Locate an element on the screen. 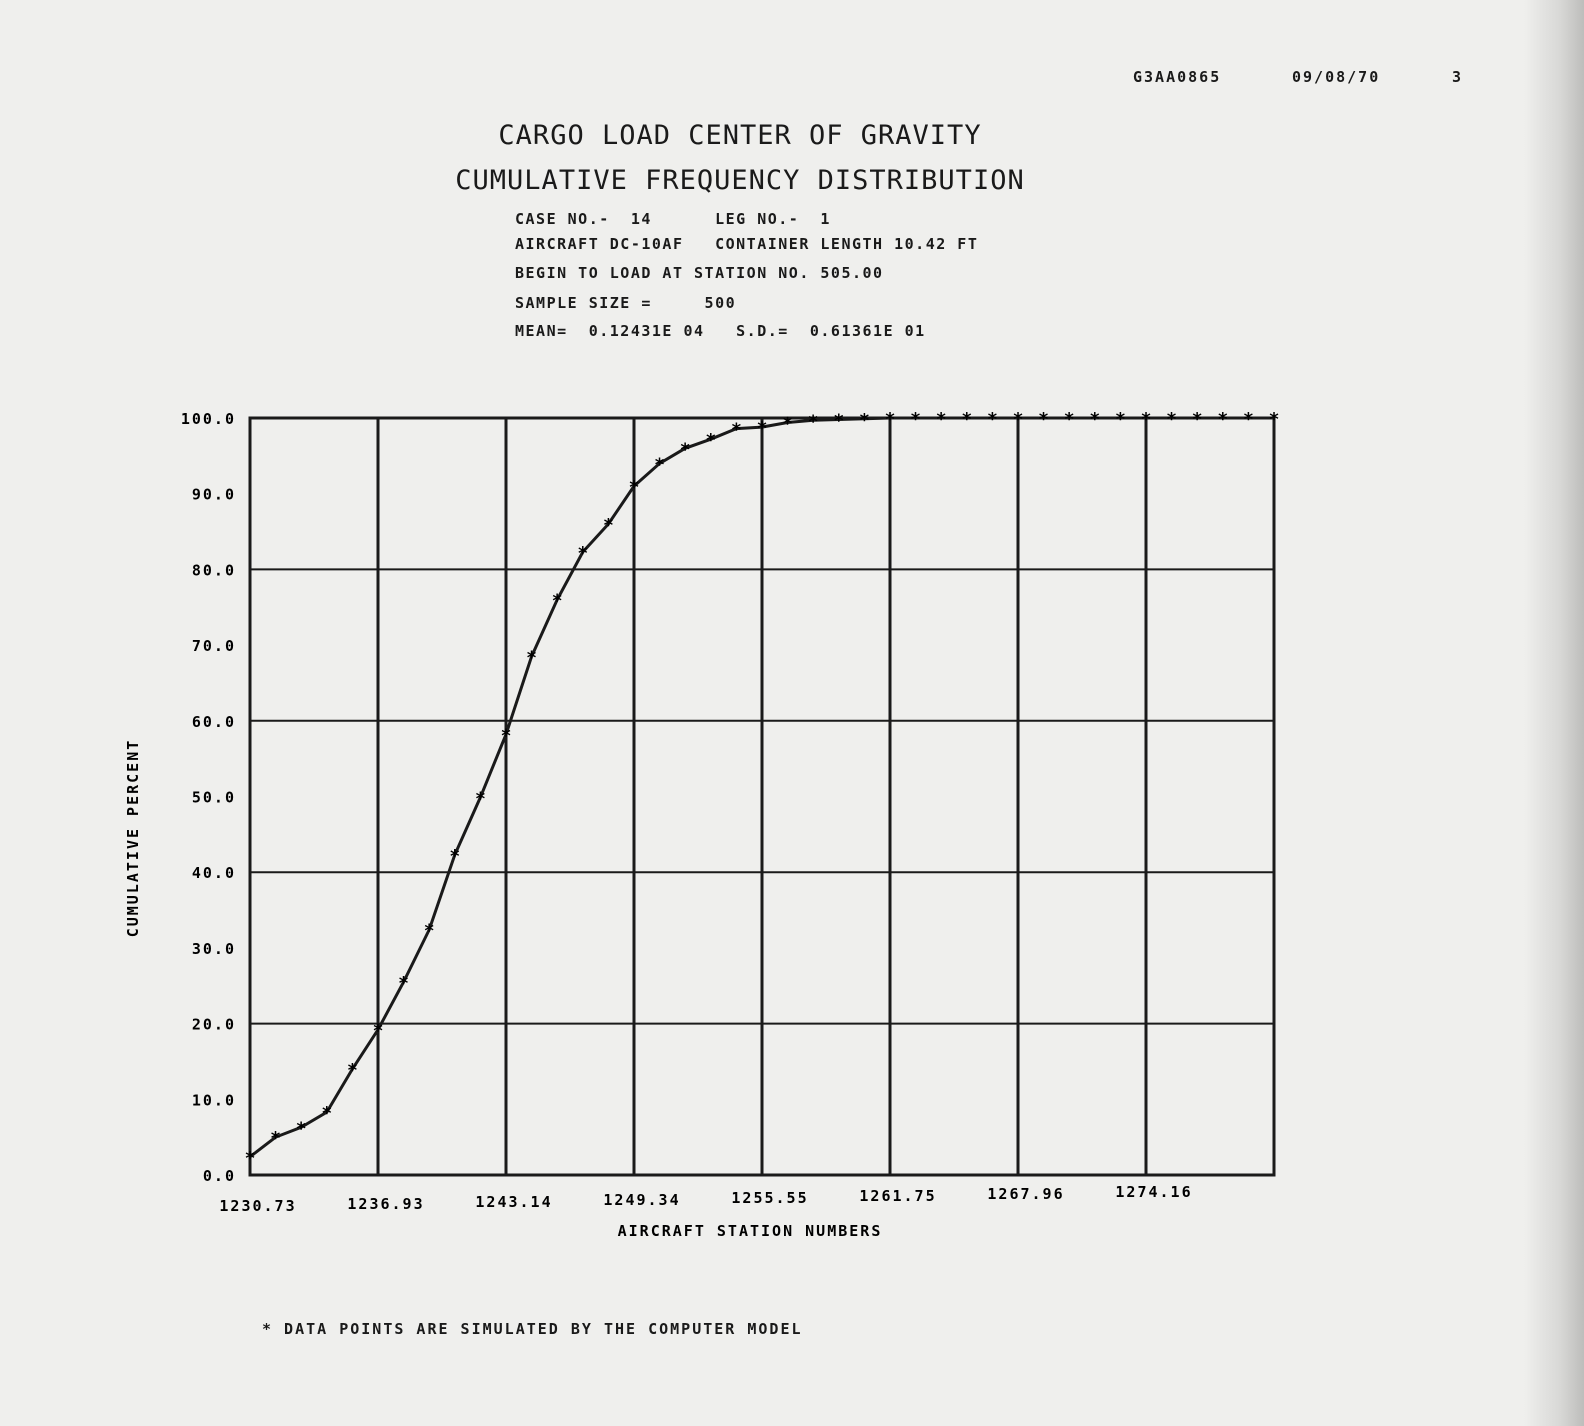  y-tick-label: 80.0 is located at coordinates (214, 570).